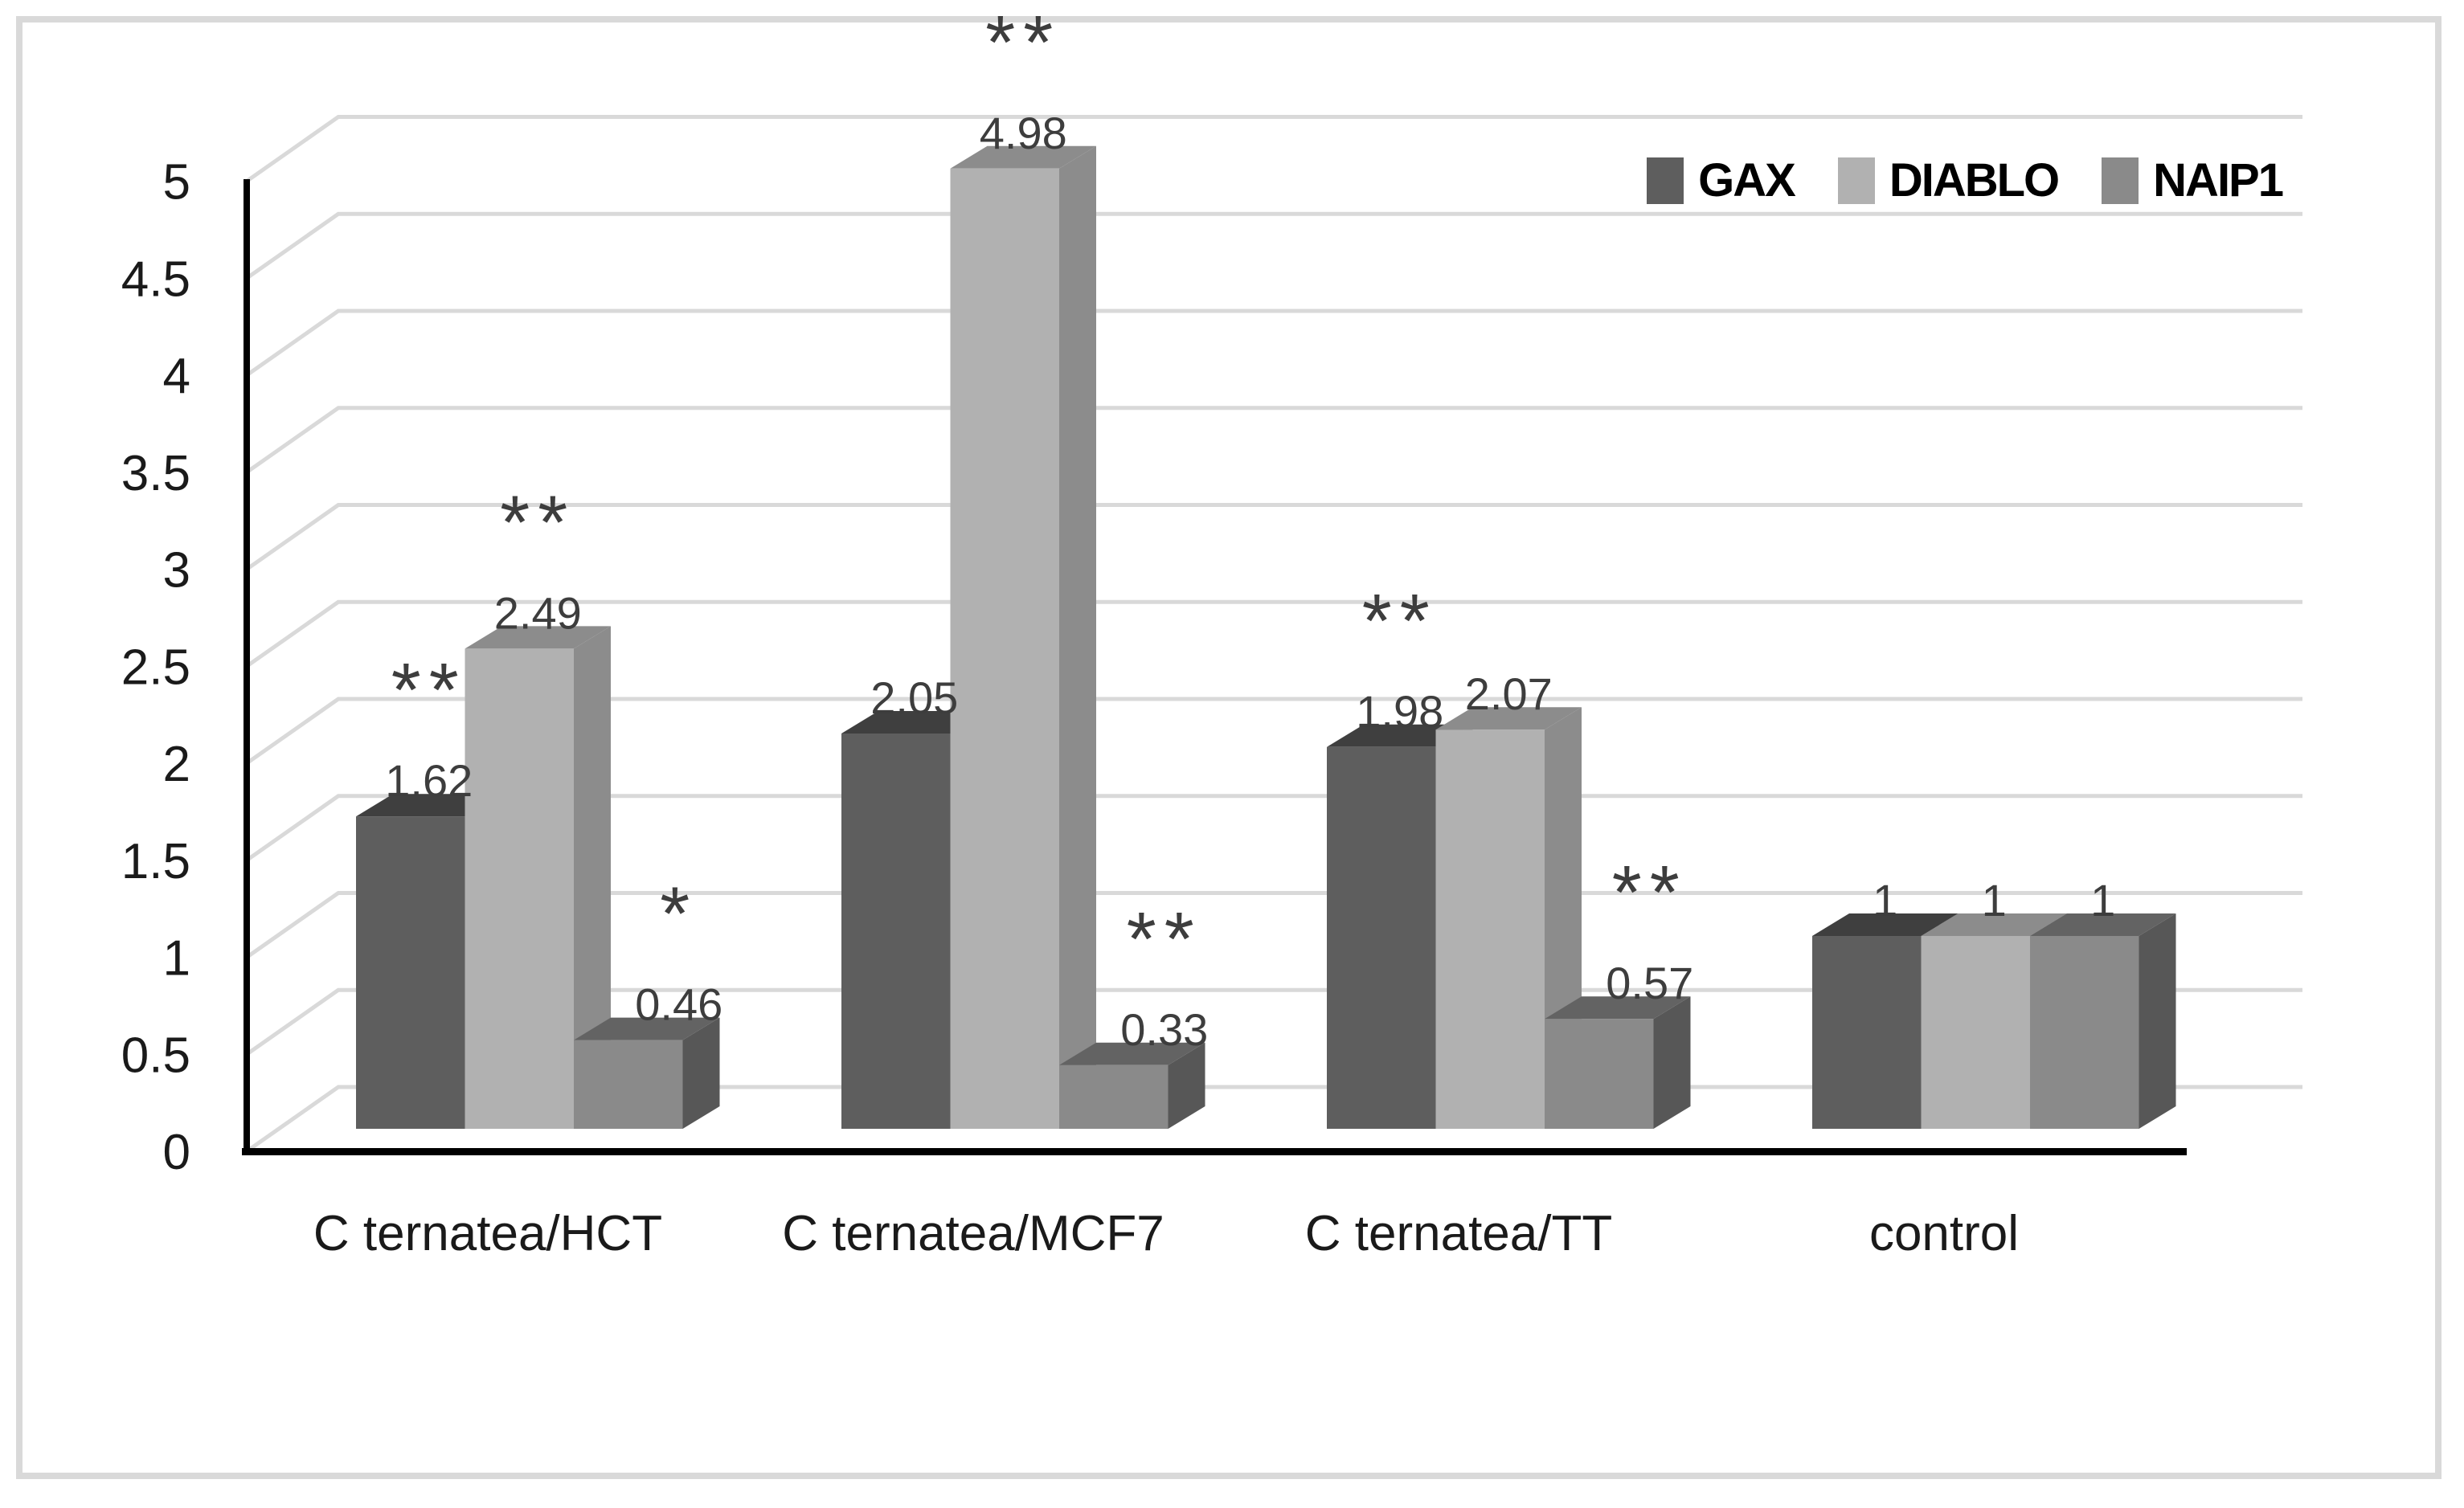 The width and height of the screenshot is (2464, 1508). I want to click on x-axis-line, so click(1214, 1151).